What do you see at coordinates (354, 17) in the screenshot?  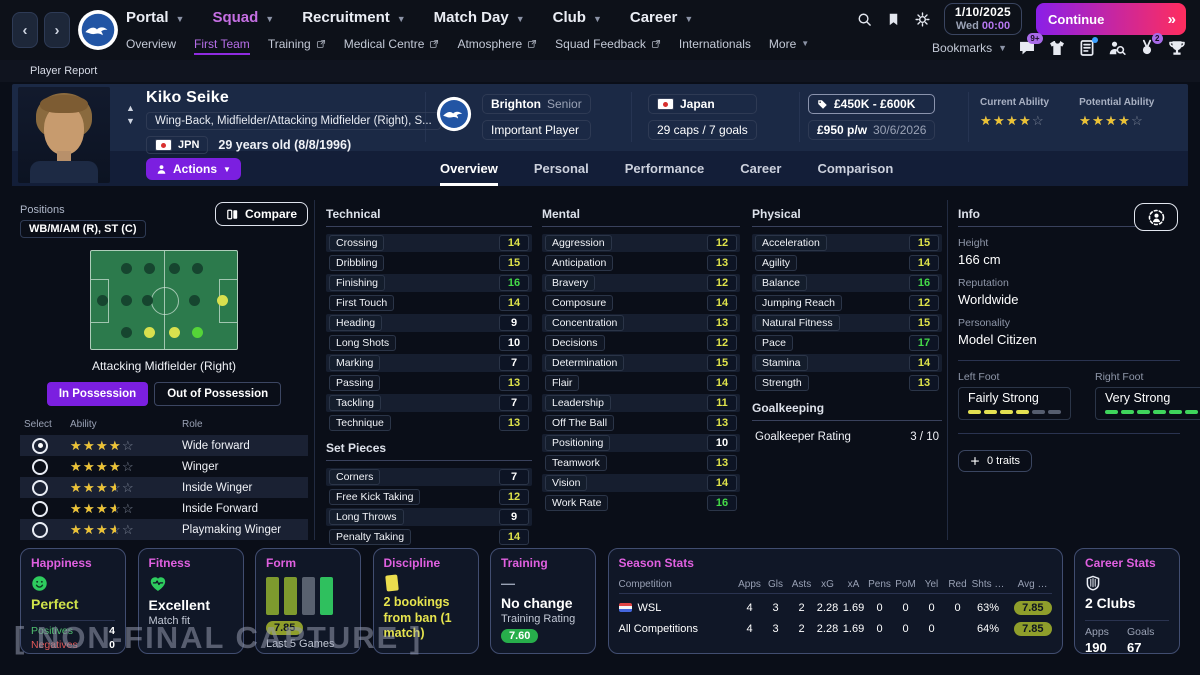 I see `menu-recruitment: Recruitment ▼` at bounding box center [354, 17].